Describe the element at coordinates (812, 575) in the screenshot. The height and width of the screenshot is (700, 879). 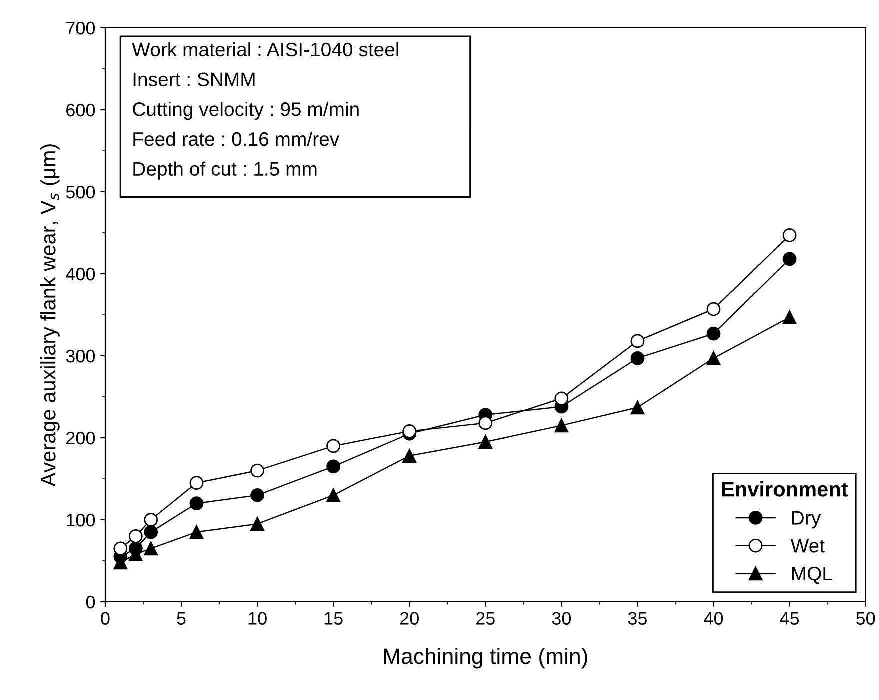
I see `legend-label: MQL` at that location.